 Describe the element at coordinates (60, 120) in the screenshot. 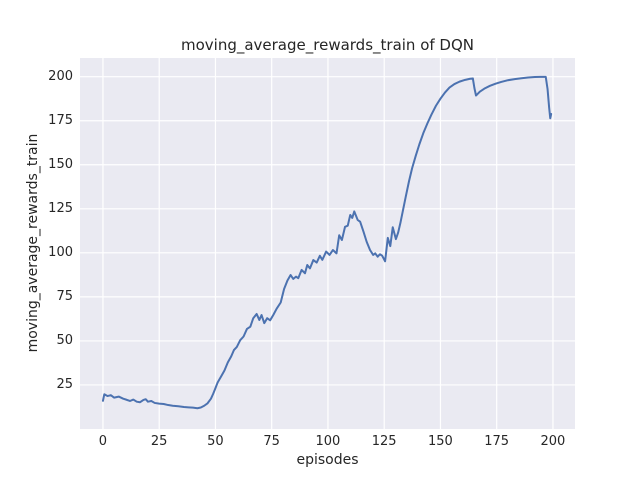

I see `y-tick-label: 175` at that location.